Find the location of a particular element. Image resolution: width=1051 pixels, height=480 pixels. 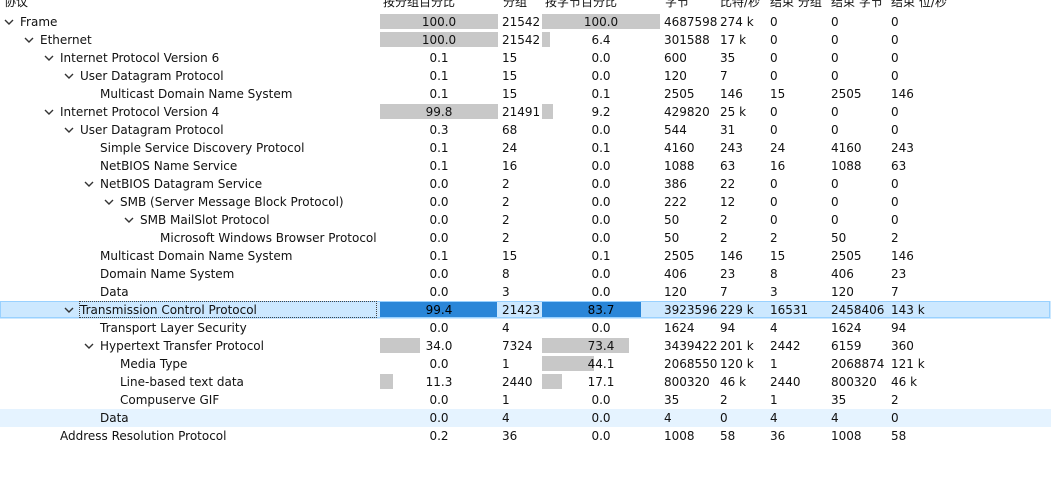

tree-row: User Datagram Protocol 0.3 68 0.0 544 31 0 0 0 is located at coordinates (525, 130).